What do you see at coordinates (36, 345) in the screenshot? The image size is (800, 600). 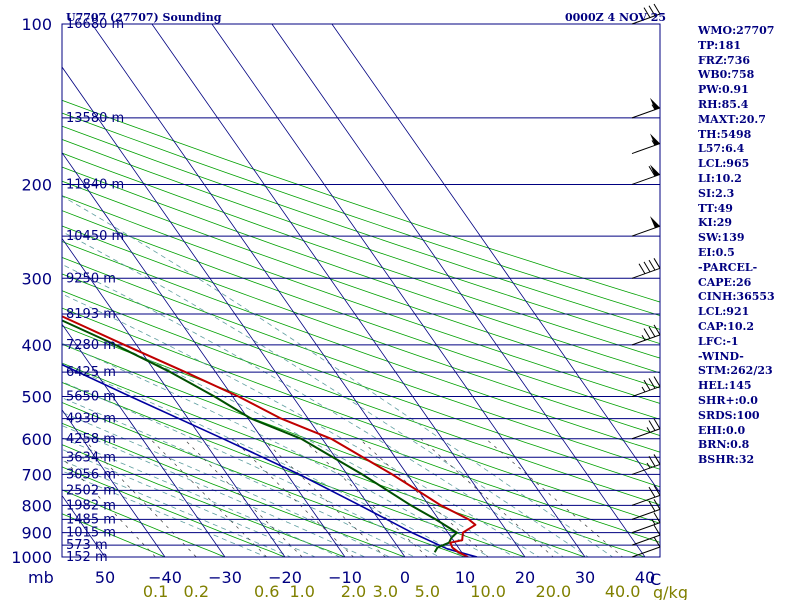 I see `pressure-tick-label: 400` at bounding box center [36, 345].